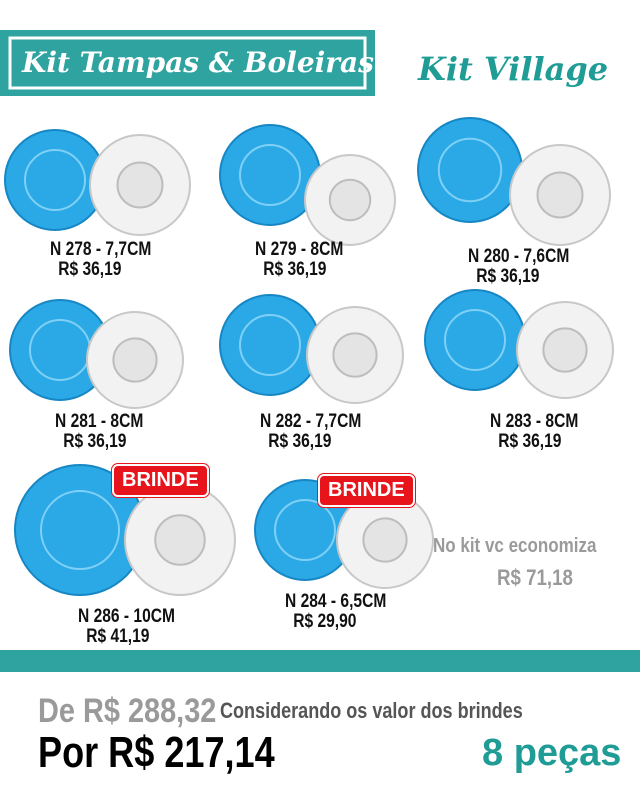  What do you see at coordinates (325, 621) in the screenshot?
I see `product-price: R$ 29,90` at bounding box center [325, 621].